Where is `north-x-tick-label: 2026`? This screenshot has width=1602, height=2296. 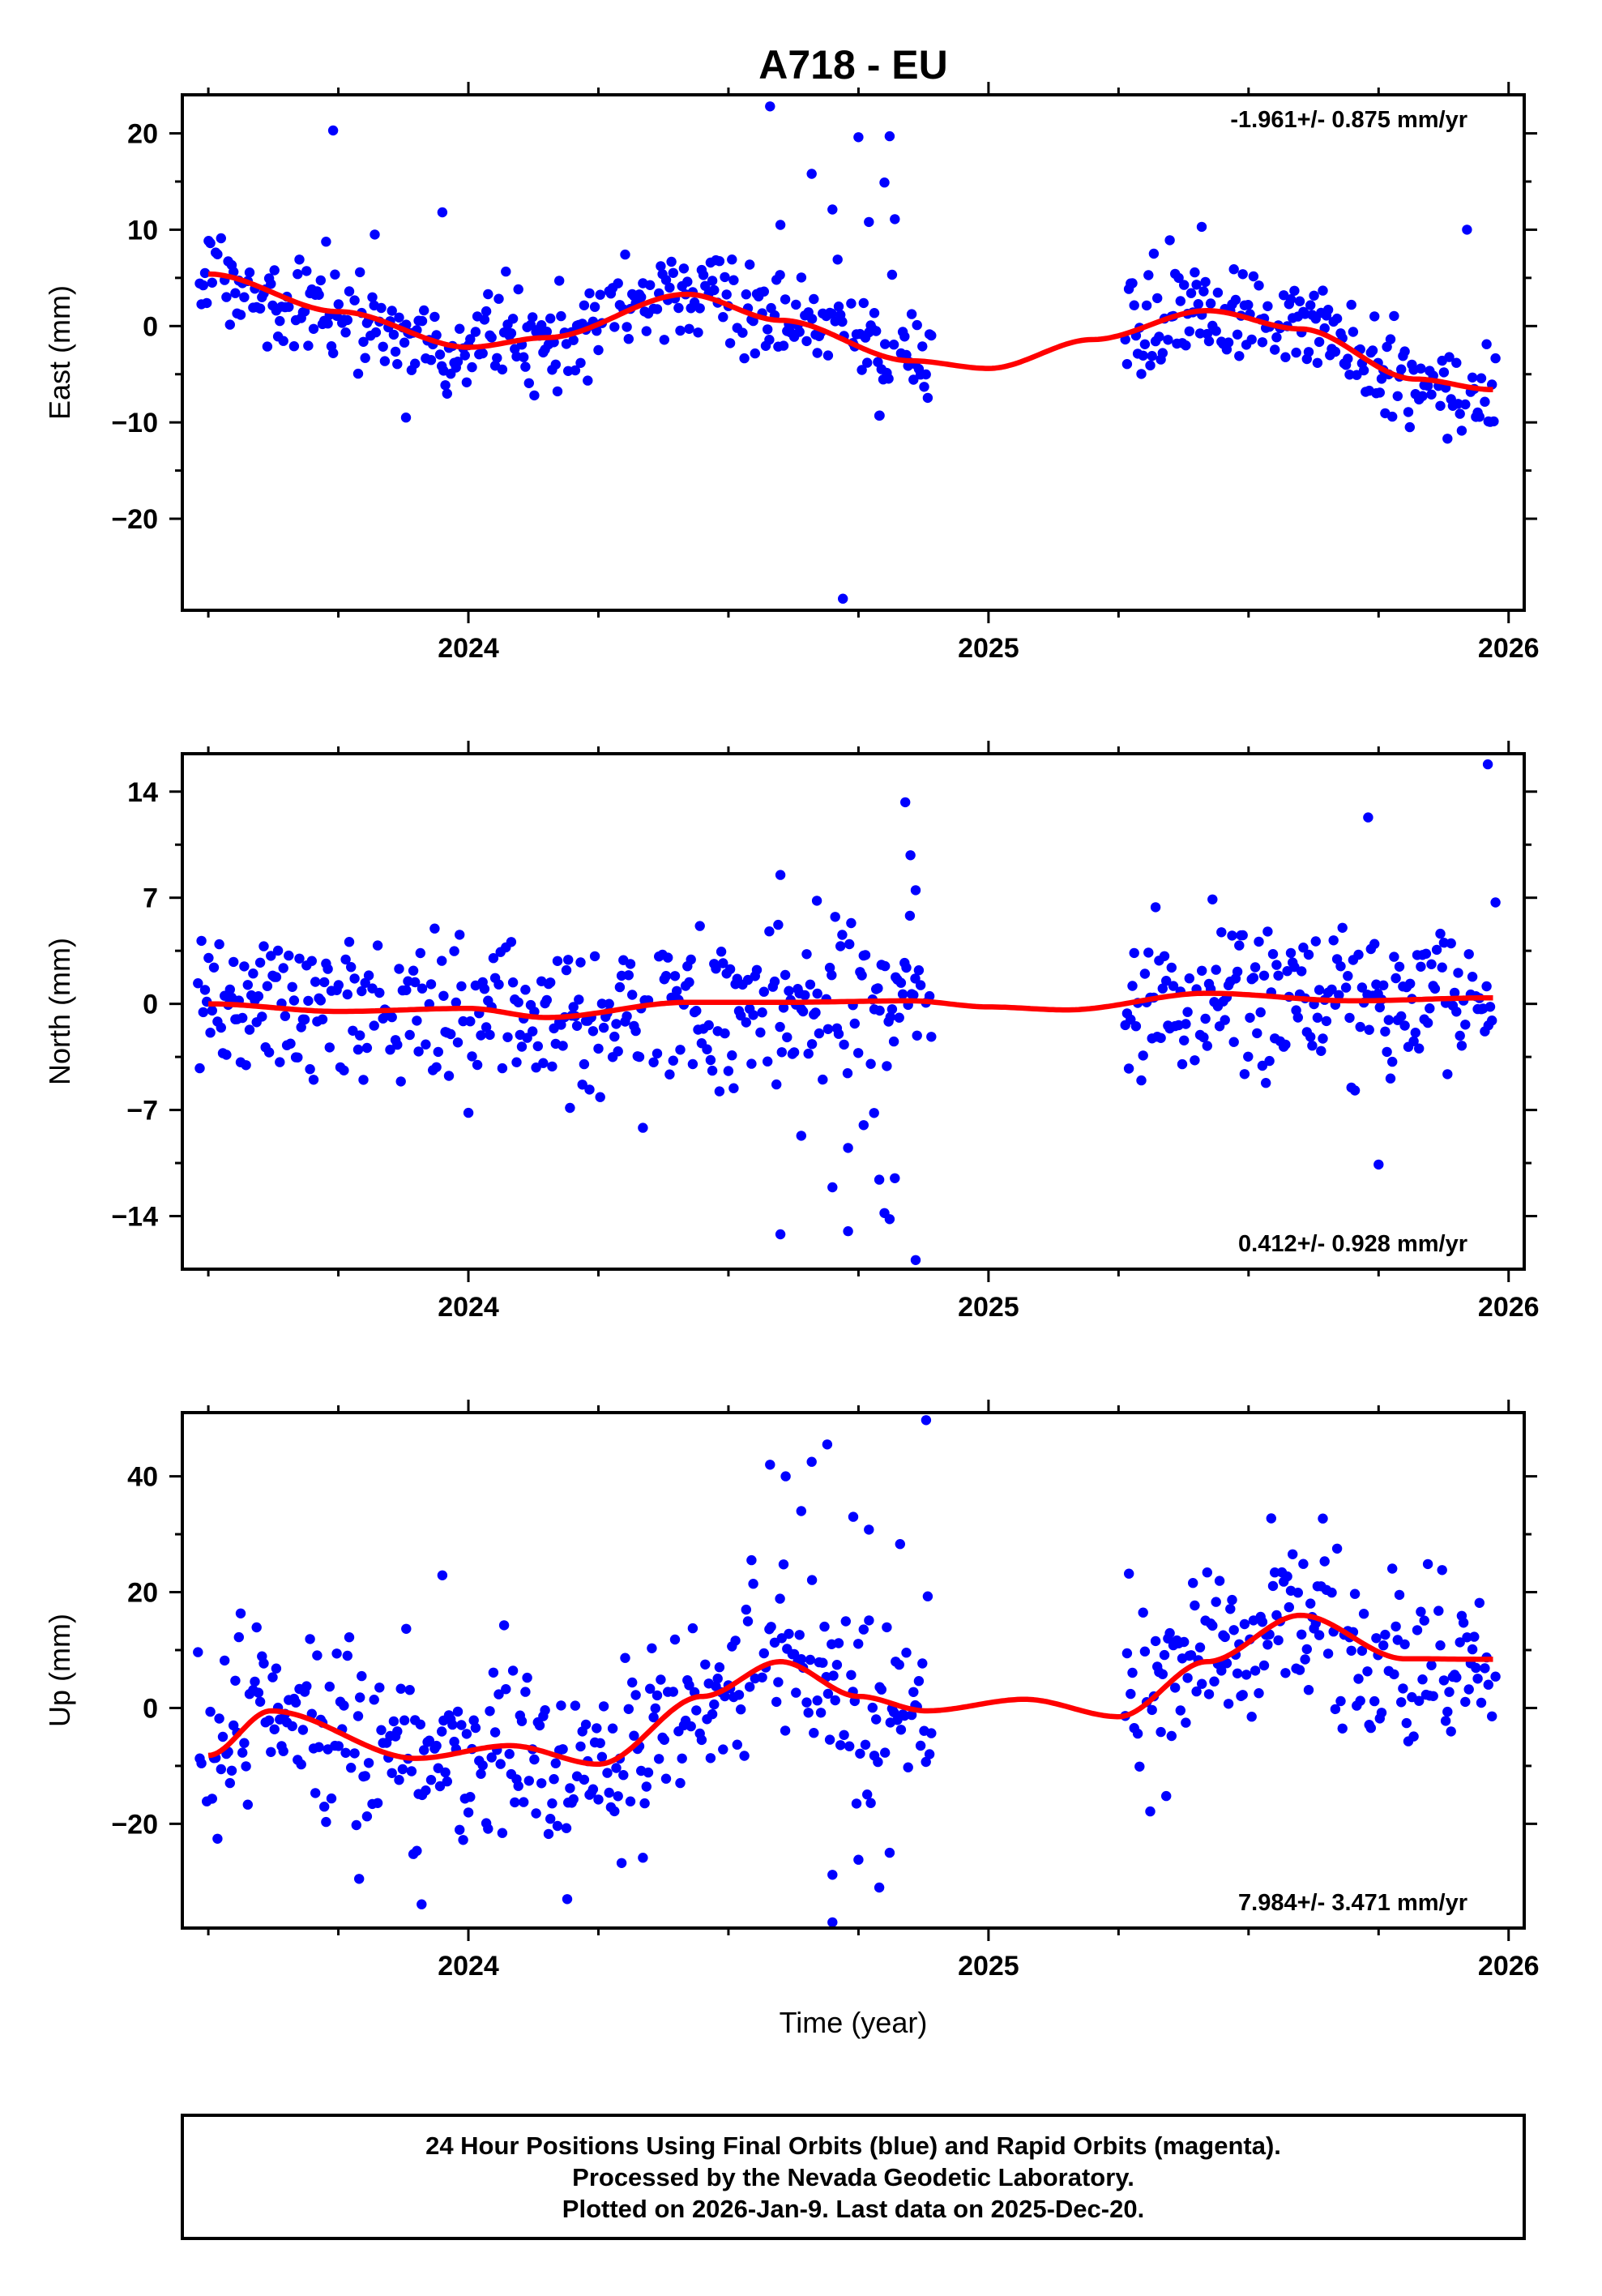
north-x-tick-label: 2026 is located at coordinates (1509, 1307).